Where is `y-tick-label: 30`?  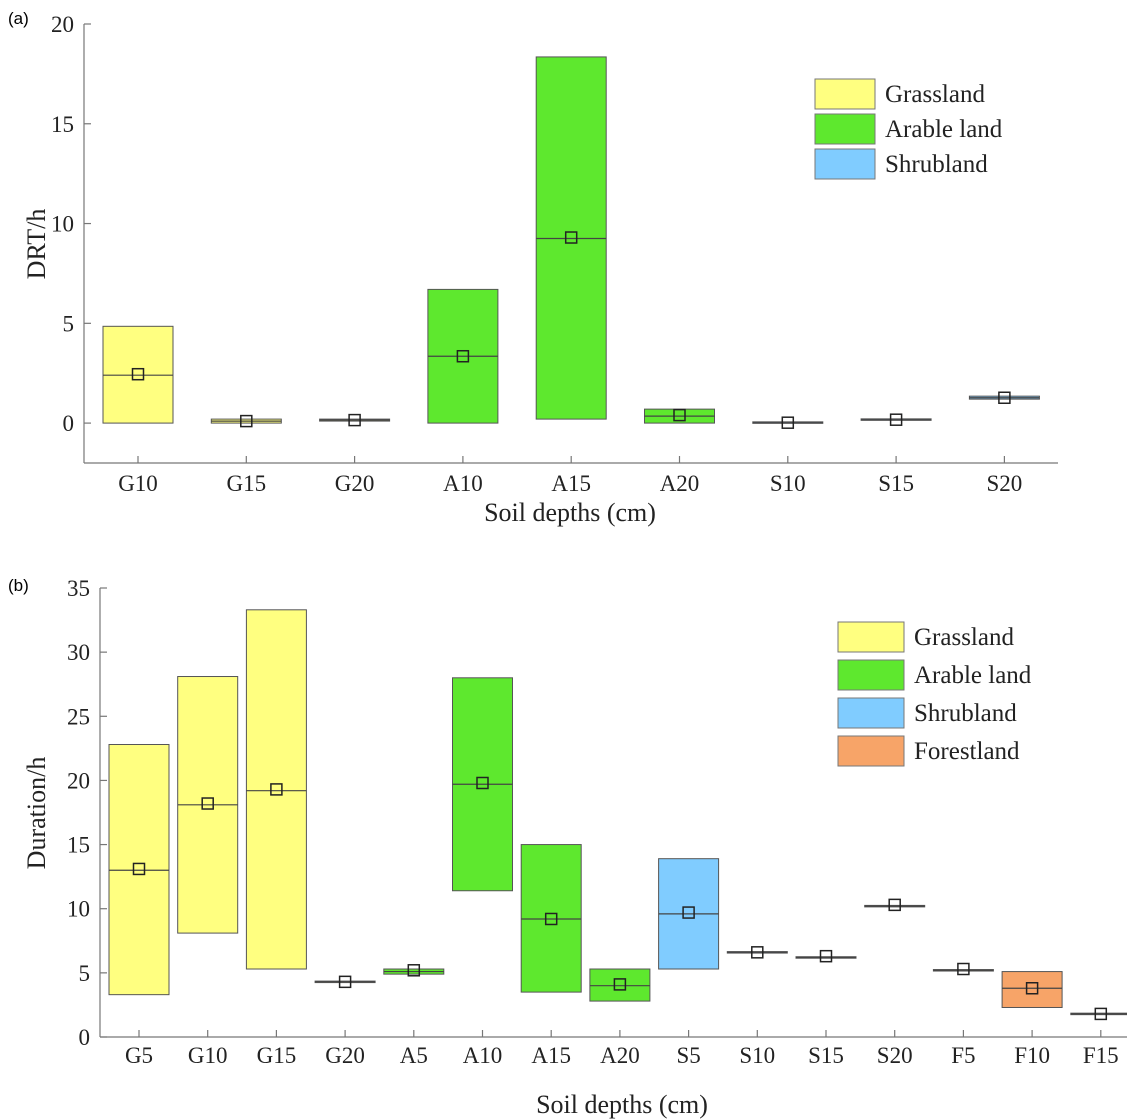 y-tick-label: 30 is located at coordinates (78, 652).